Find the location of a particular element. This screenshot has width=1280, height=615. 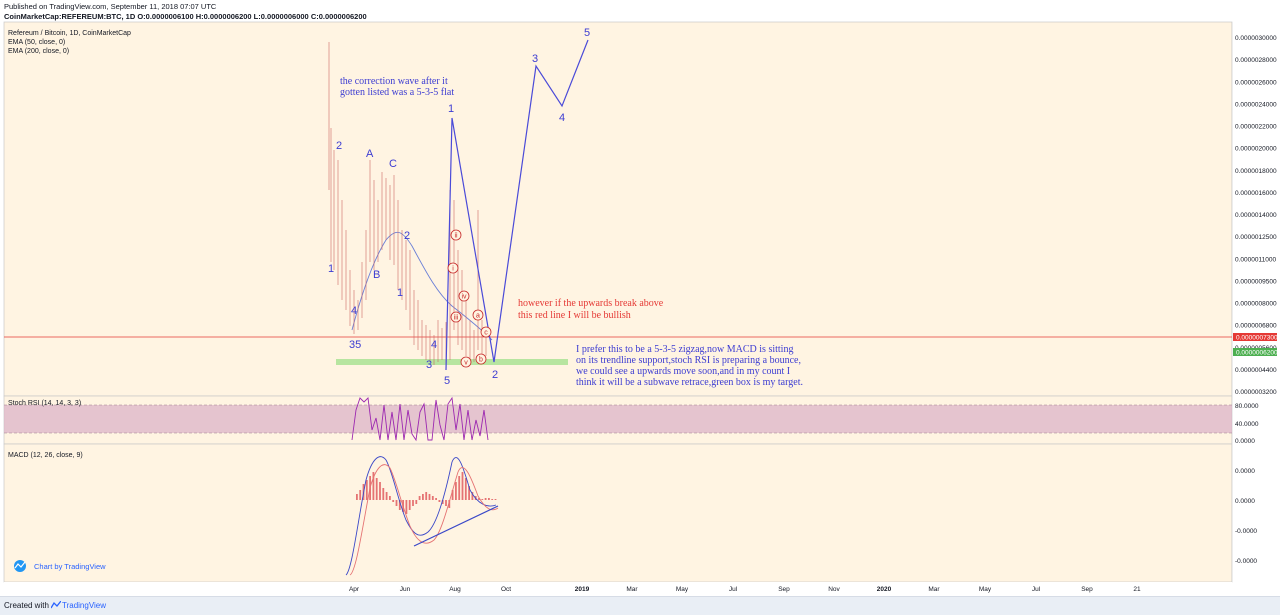

wave-label-2-low: 2 is located at coordinates (495, 375).